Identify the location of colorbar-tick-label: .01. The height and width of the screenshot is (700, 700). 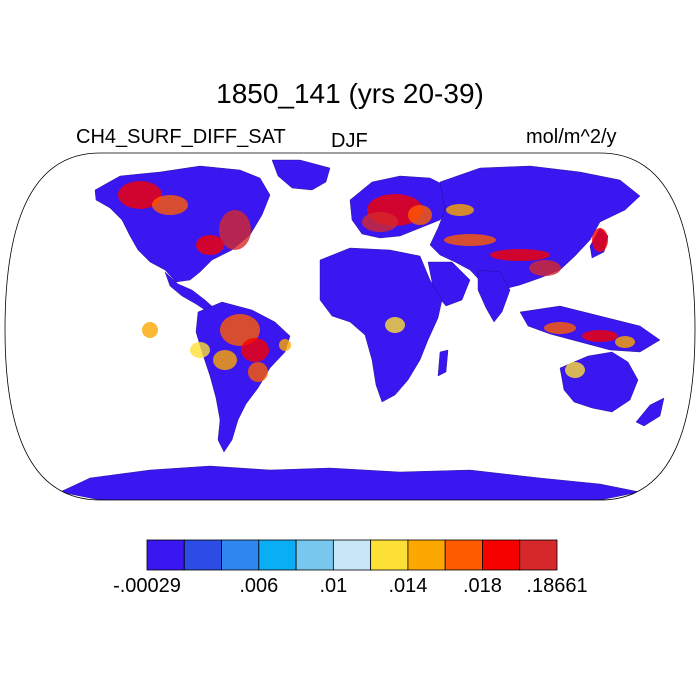
(333, 586).